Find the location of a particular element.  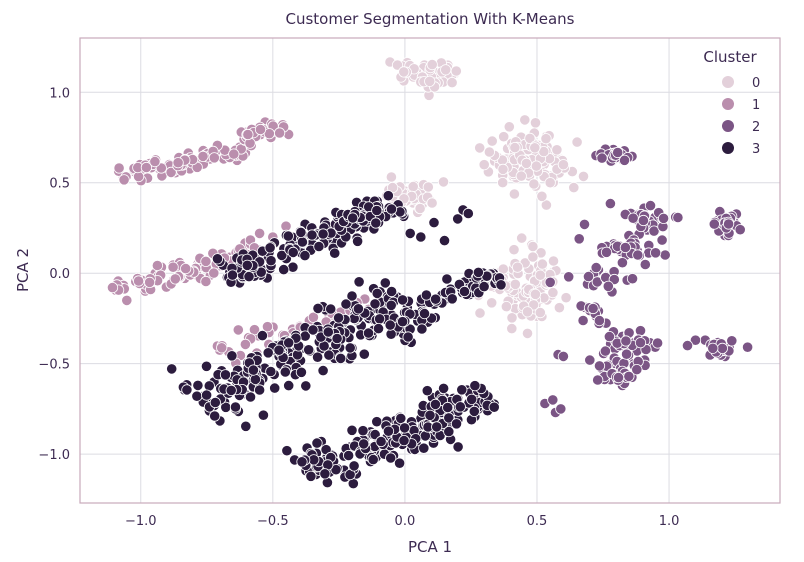

y-axis-label: PCA 2 is located at coordinates (23, 270).